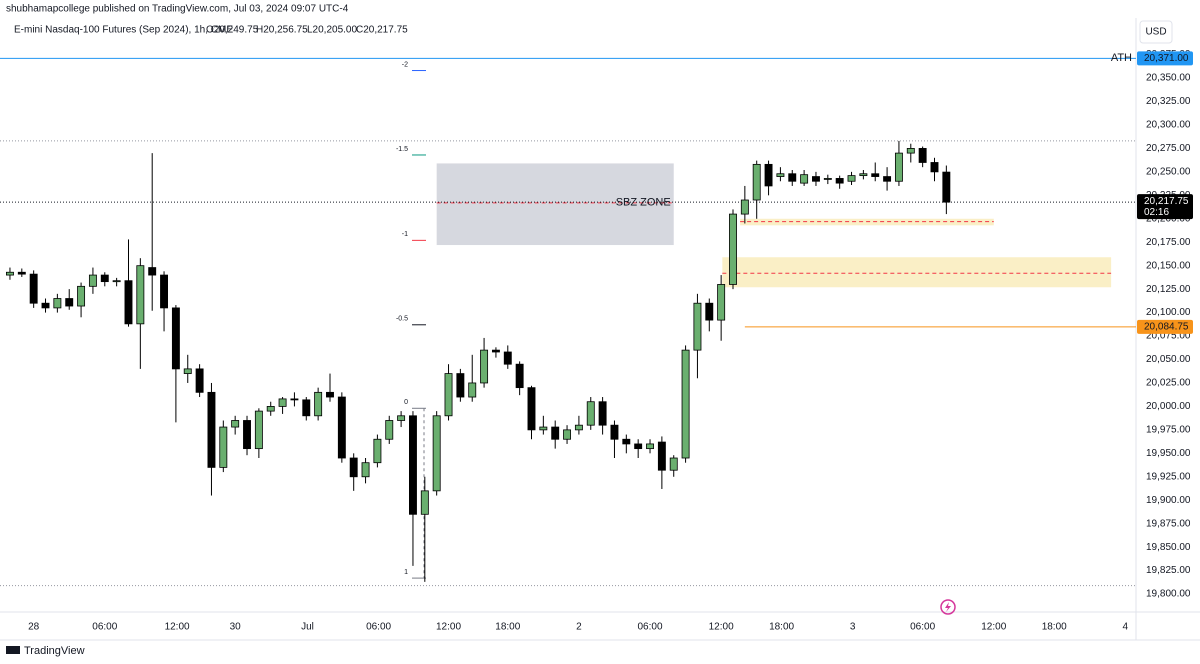  Describe the element at coordinates (1168, 430) in the screenshot. I see `y-tick-label: 19,975.00` at that location.